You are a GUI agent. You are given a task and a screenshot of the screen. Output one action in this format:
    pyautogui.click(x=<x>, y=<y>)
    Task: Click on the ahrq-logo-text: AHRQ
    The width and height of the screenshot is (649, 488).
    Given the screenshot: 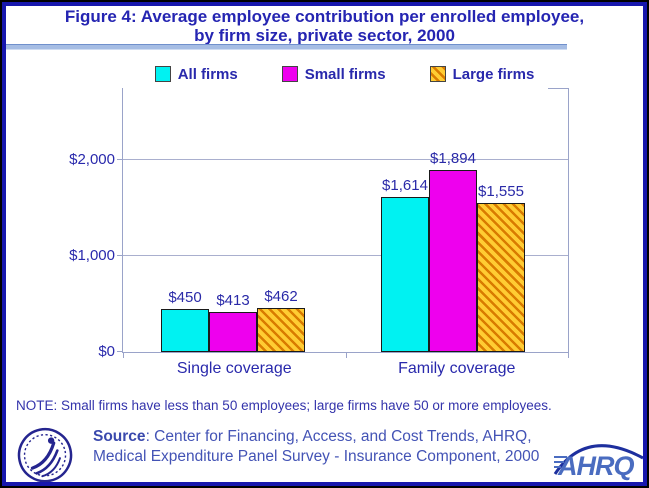 What is the action you would take?
    pyautogui.click(x=595, y=466)
    